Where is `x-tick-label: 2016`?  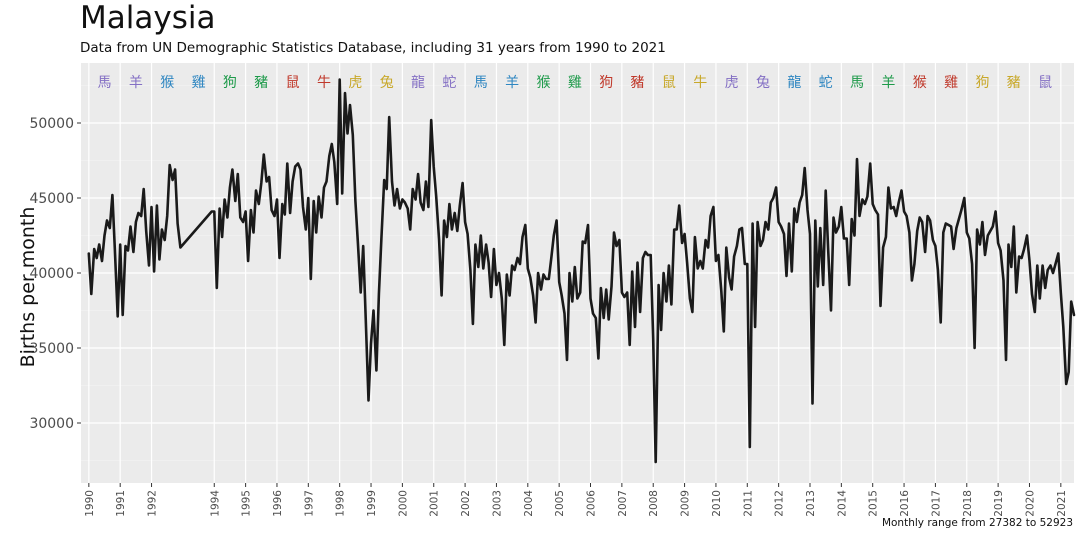 x-tick-label: 2016 is located at coordinates (905, 503).